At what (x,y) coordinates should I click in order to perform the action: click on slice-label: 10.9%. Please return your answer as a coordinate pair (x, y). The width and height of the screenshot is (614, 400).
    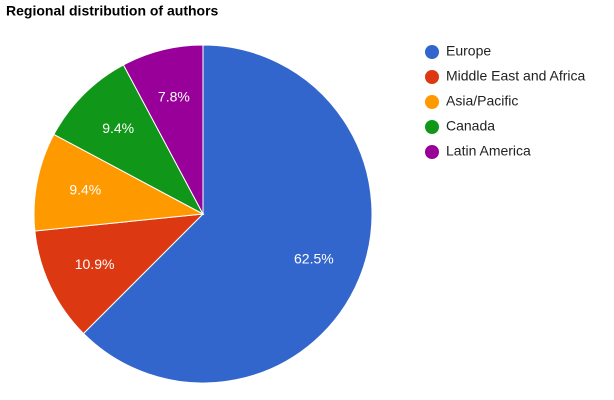
    Looking at the image, I should click on (95, 264).